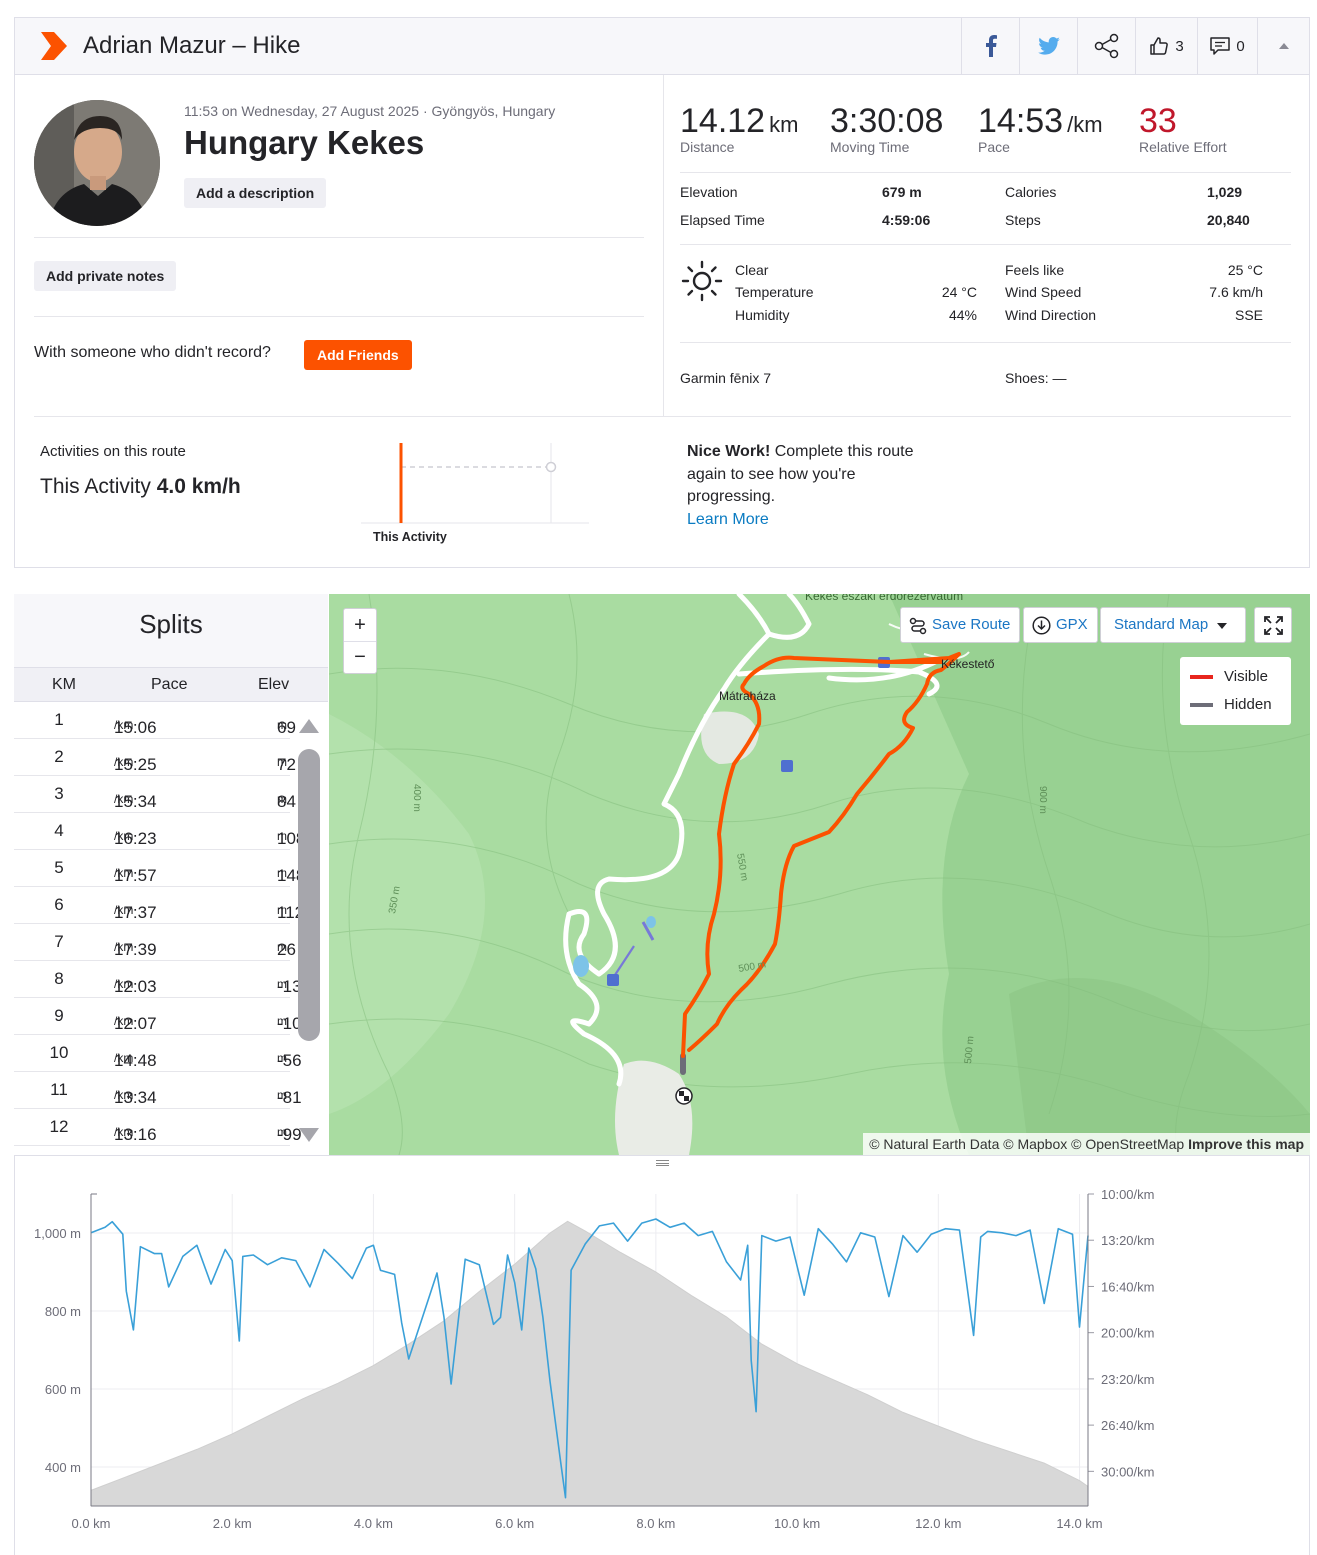 This screenshot has width=1317, height=1555. I want to click on collapse-button, so click(1283, 46).